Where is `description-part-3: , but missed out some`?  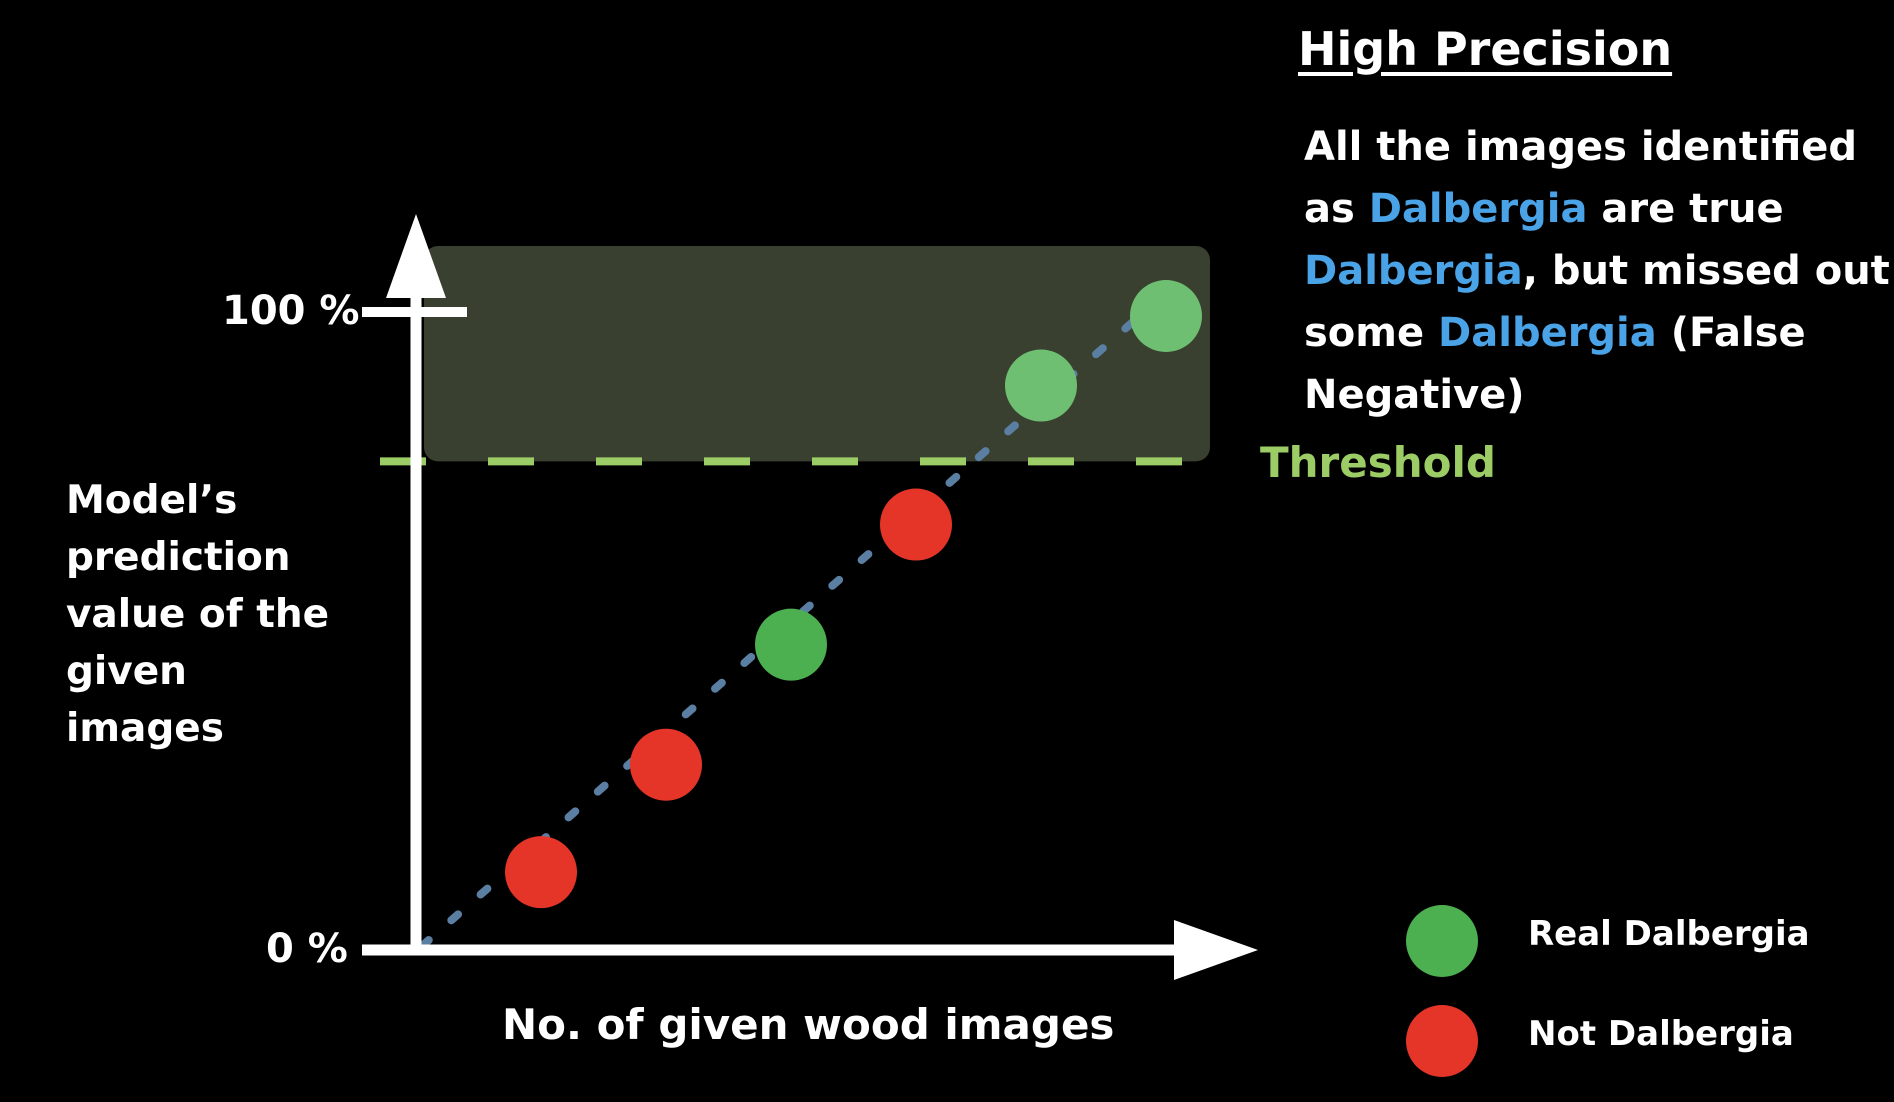 description-part-3: , but missed out some is located at coordinates (1597, 302).